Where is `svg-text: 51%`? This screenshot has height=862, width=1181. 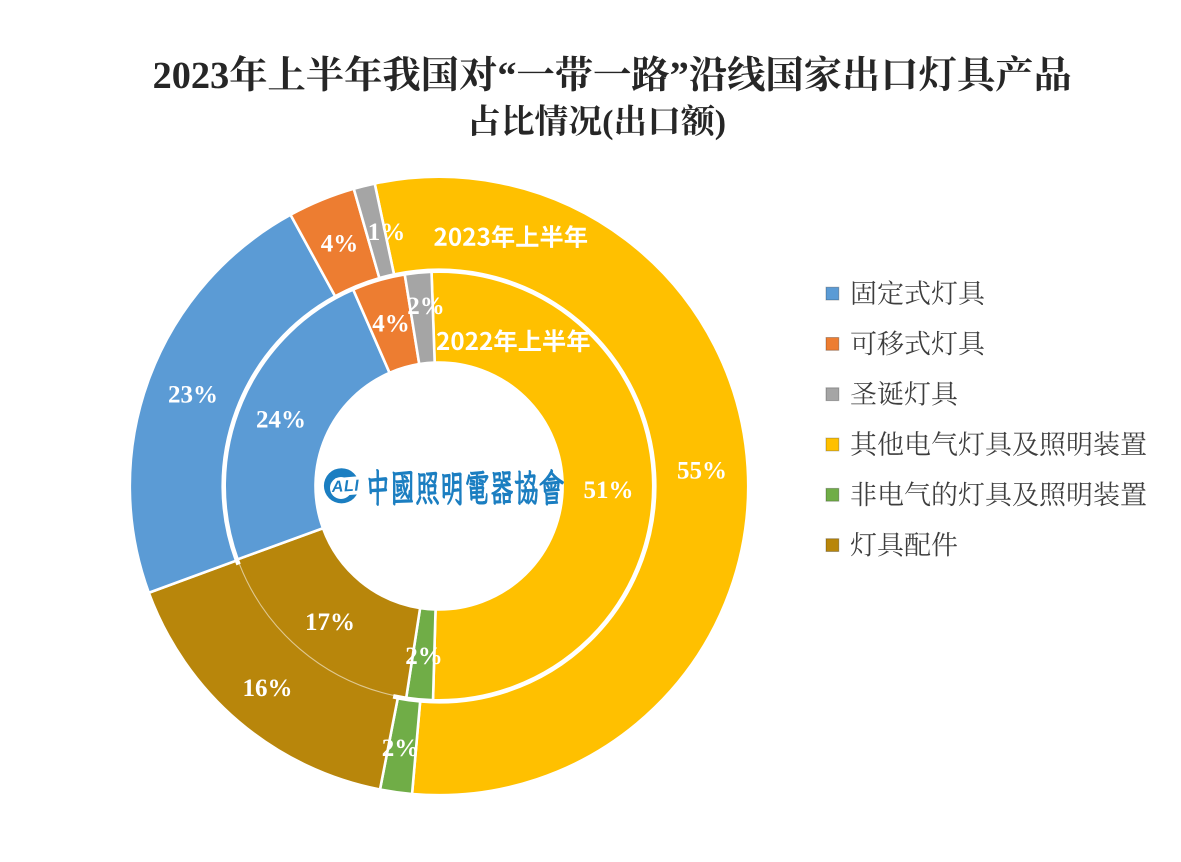
svg-text: 51% is located at coordinates (609, 490).